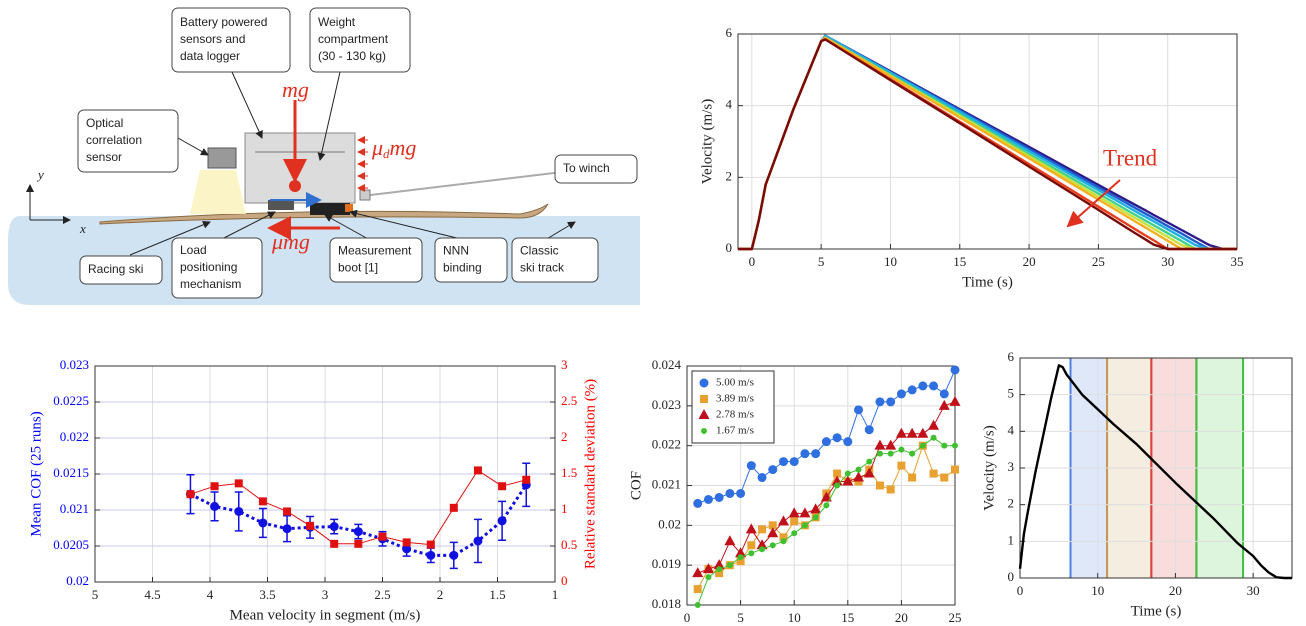  What do you see at coordinates (71, 544) in the screenshot?
I see `y-tick-label: 0.0205` at bounding box center [71, 544].